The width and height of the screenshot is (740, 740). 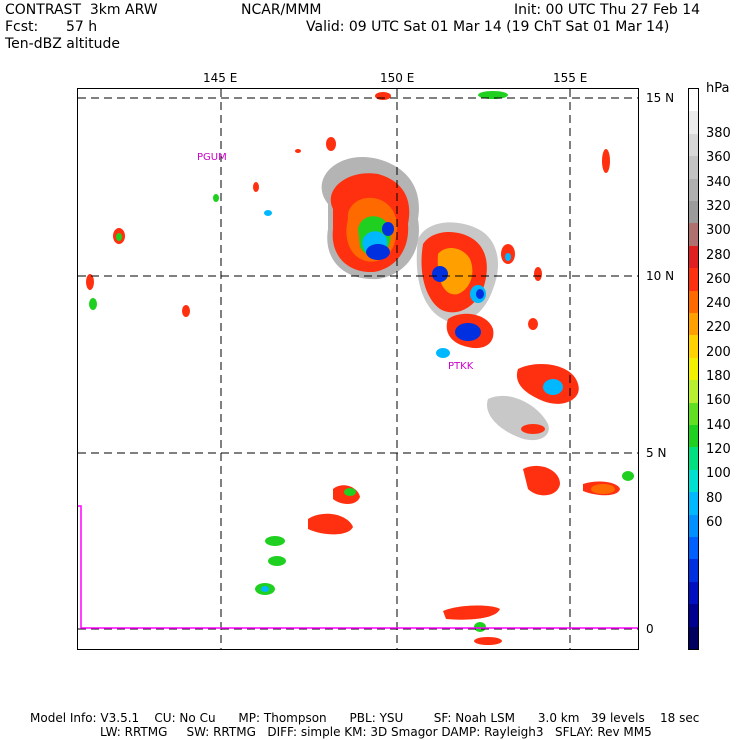 What do you see at coordinates (718, 425) in the screenshot?
I see `colorbar-label: 140` at bounding box center [718, 425].